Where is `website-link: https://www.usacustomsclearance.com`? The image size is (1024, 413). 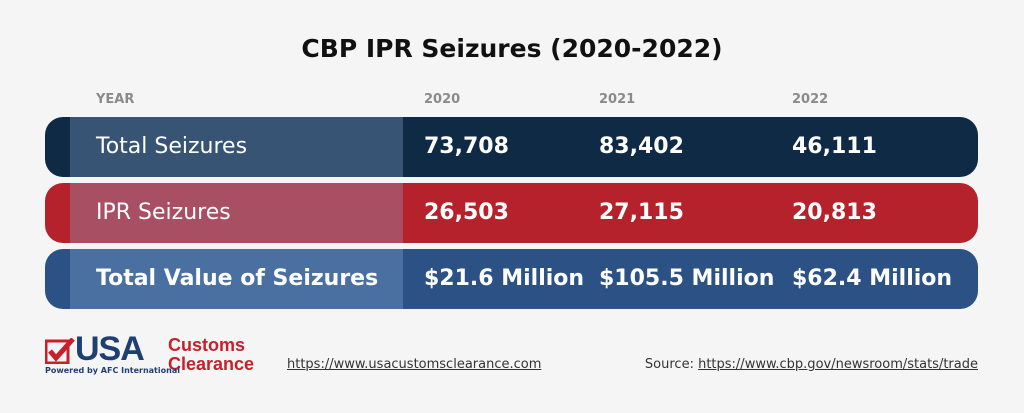 website-link: https://www.usacustomsclearance.com is located at coordinates (414, 364).